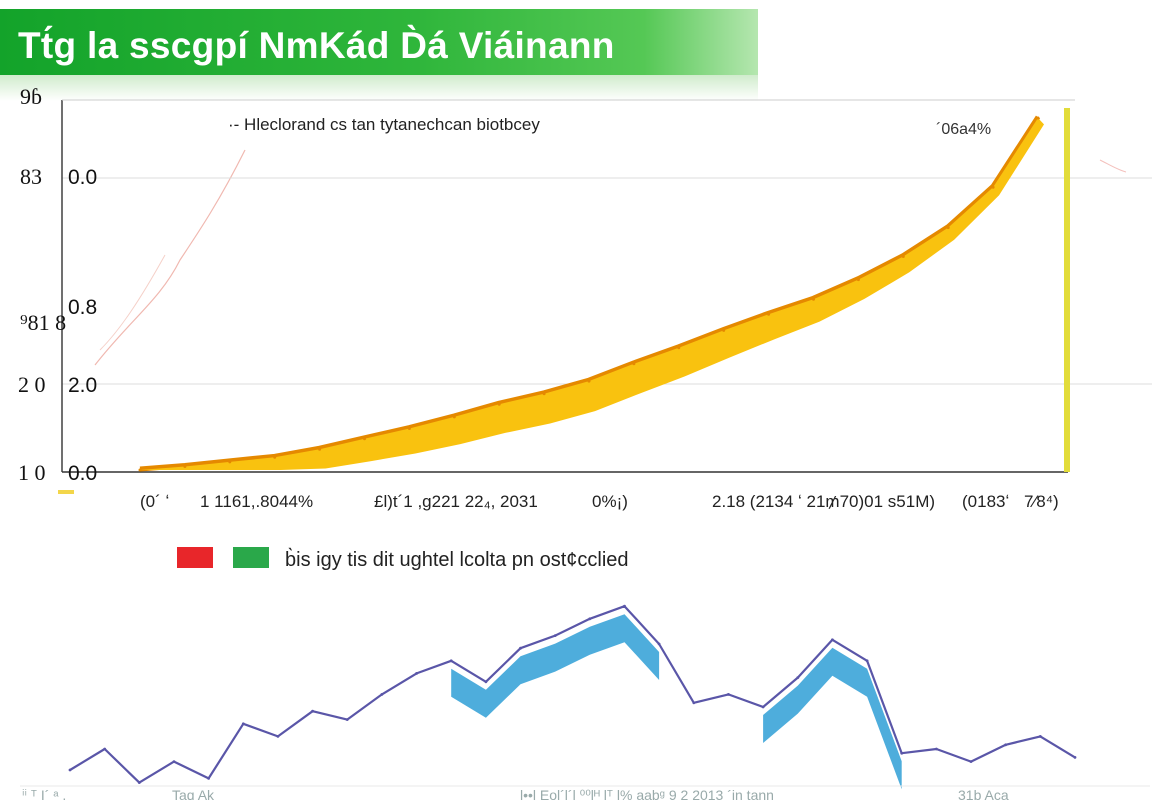 The width and height of the screenshot is (1152, 800). What do you see at coordinates (31, 96) in the screenshot?
I see `y-tick-label-outer: 9ɓ` at bounding box center [31, 96].